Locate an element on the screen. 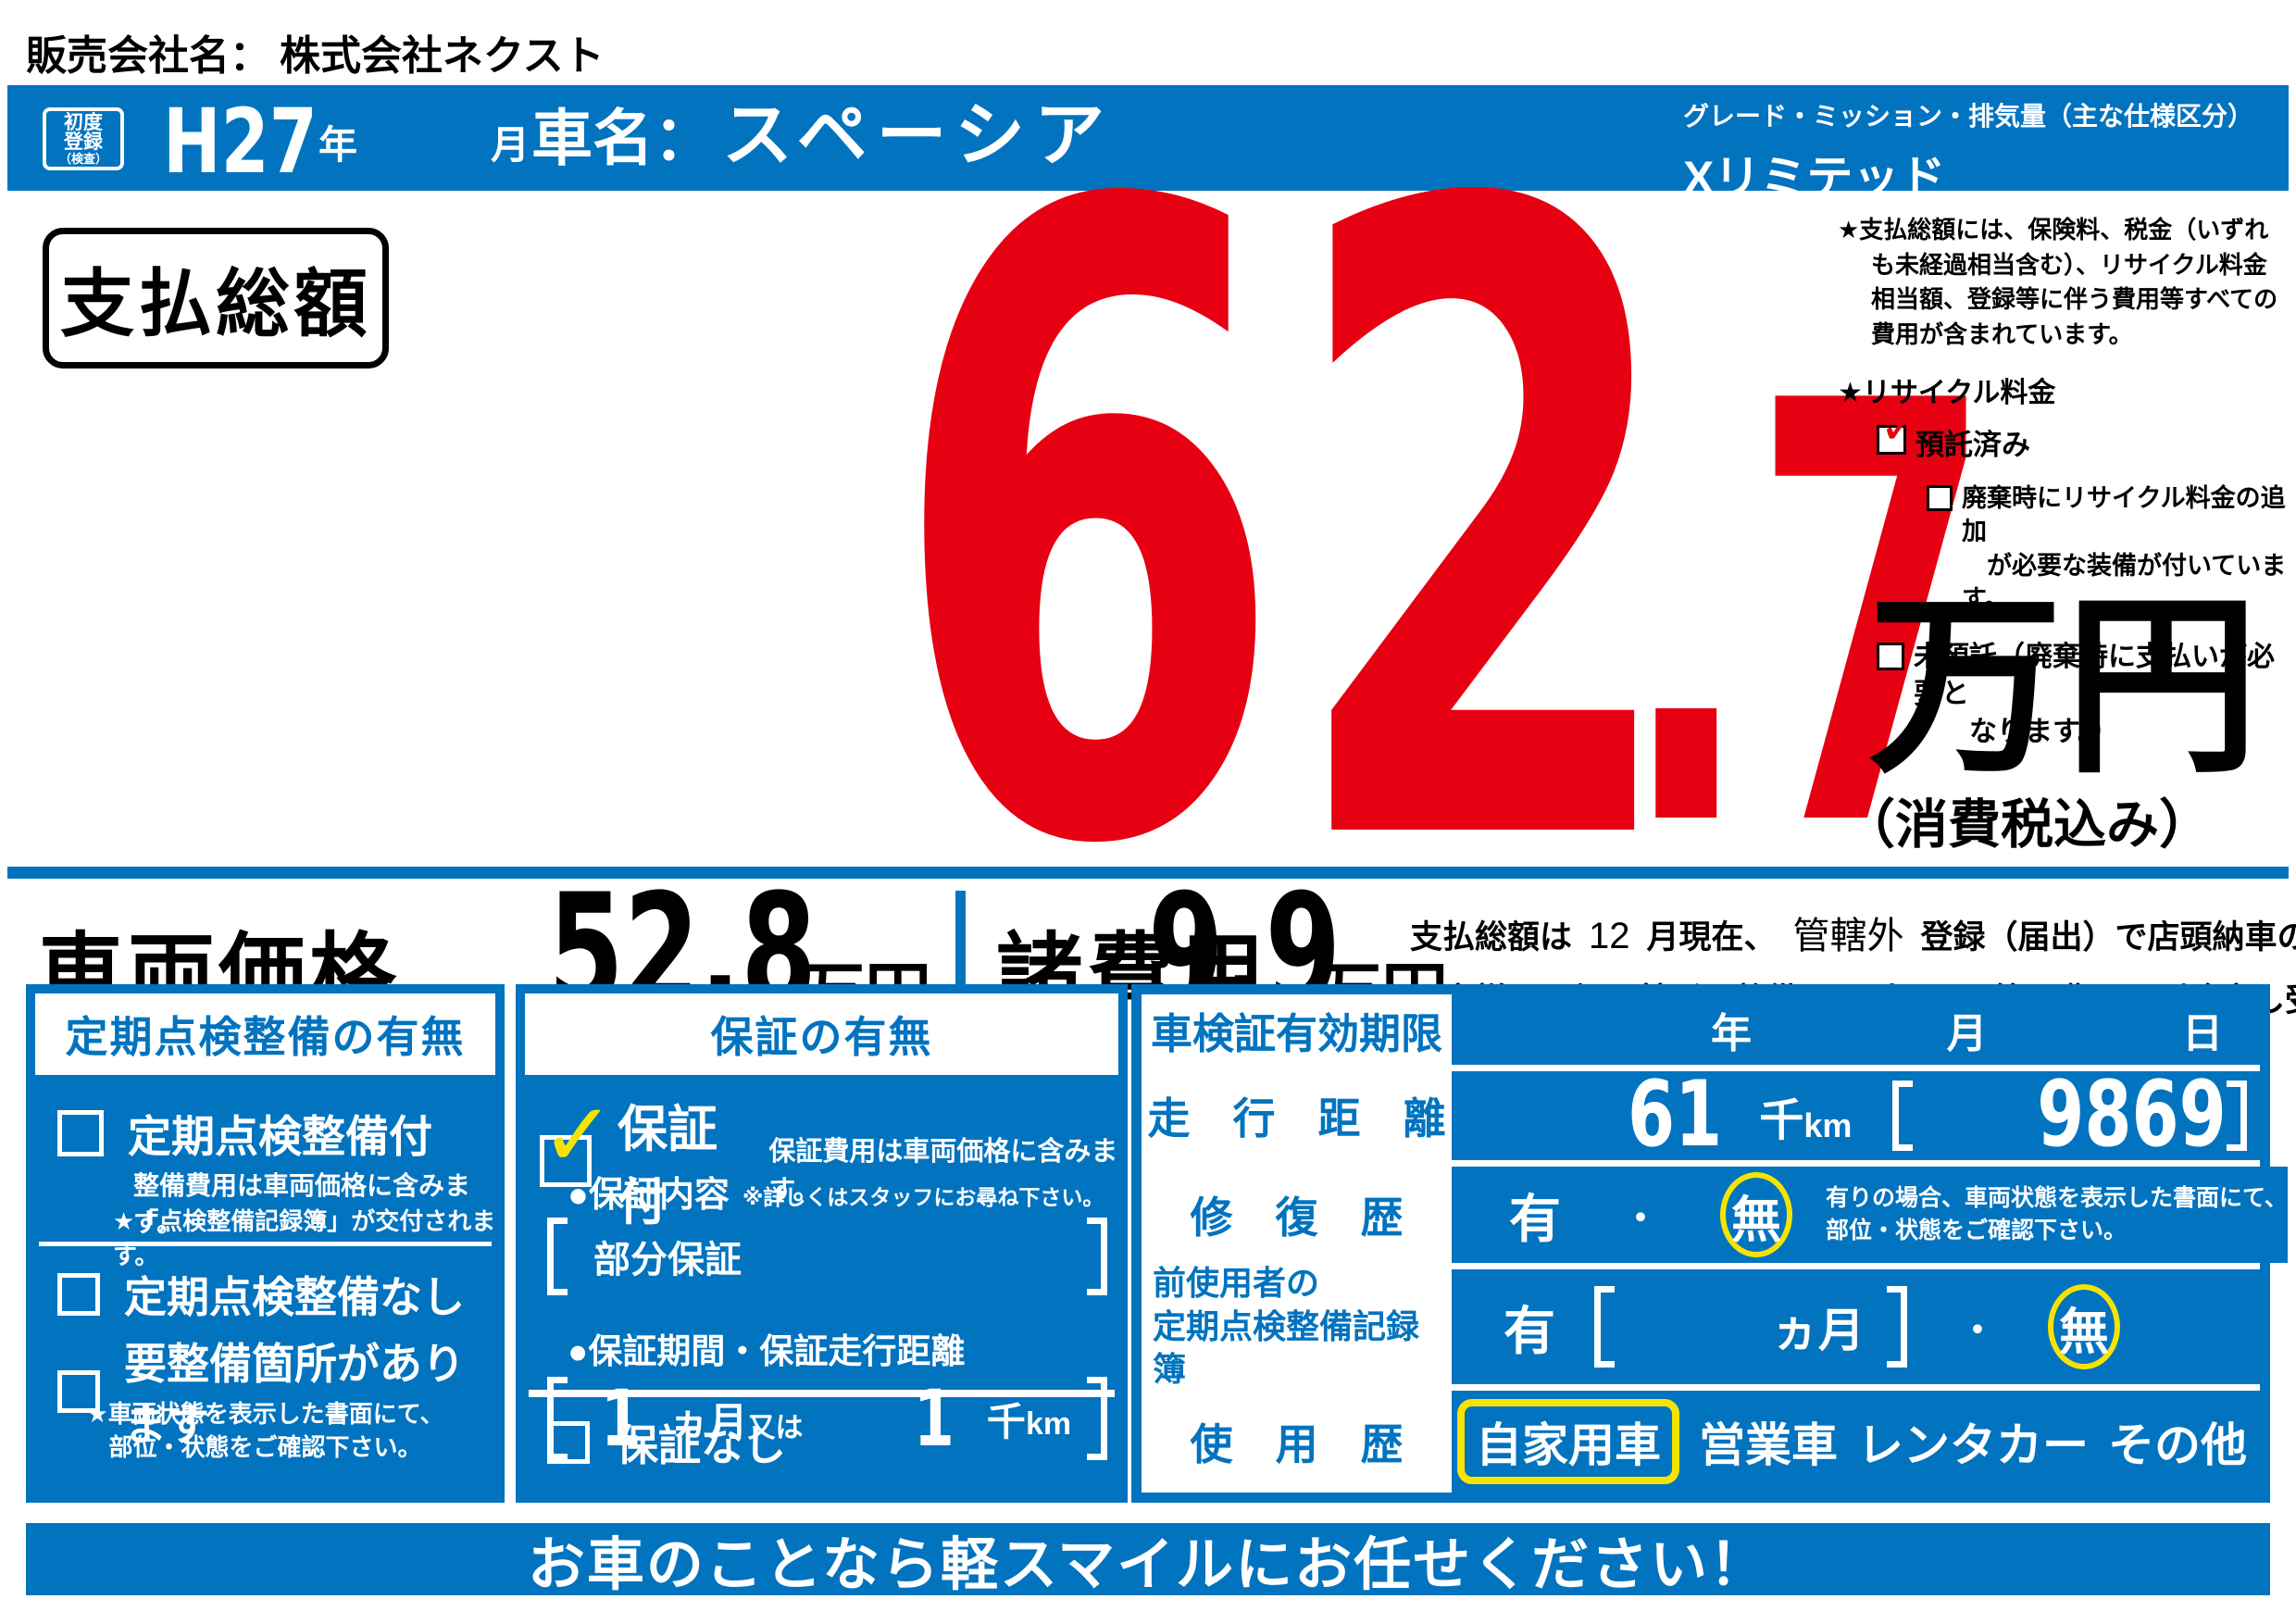 Image resolution: width=2296 pixels, height=1624 pixels. inspection-day: 日 is located at coordinates (2202, 1033).